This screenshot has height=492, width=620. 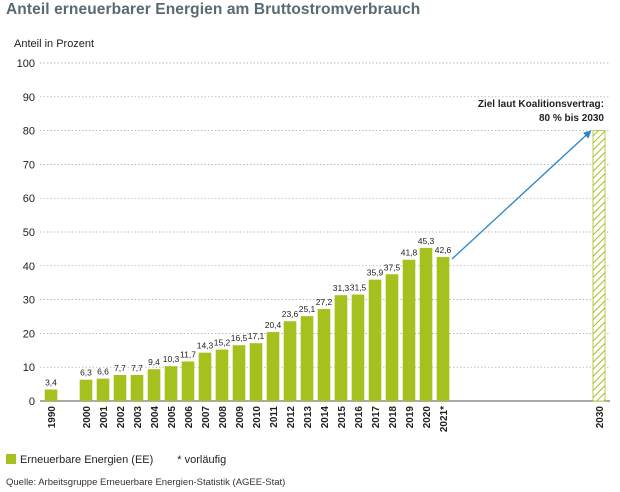 I want to click on target-bar, so click(x=599, y=266).